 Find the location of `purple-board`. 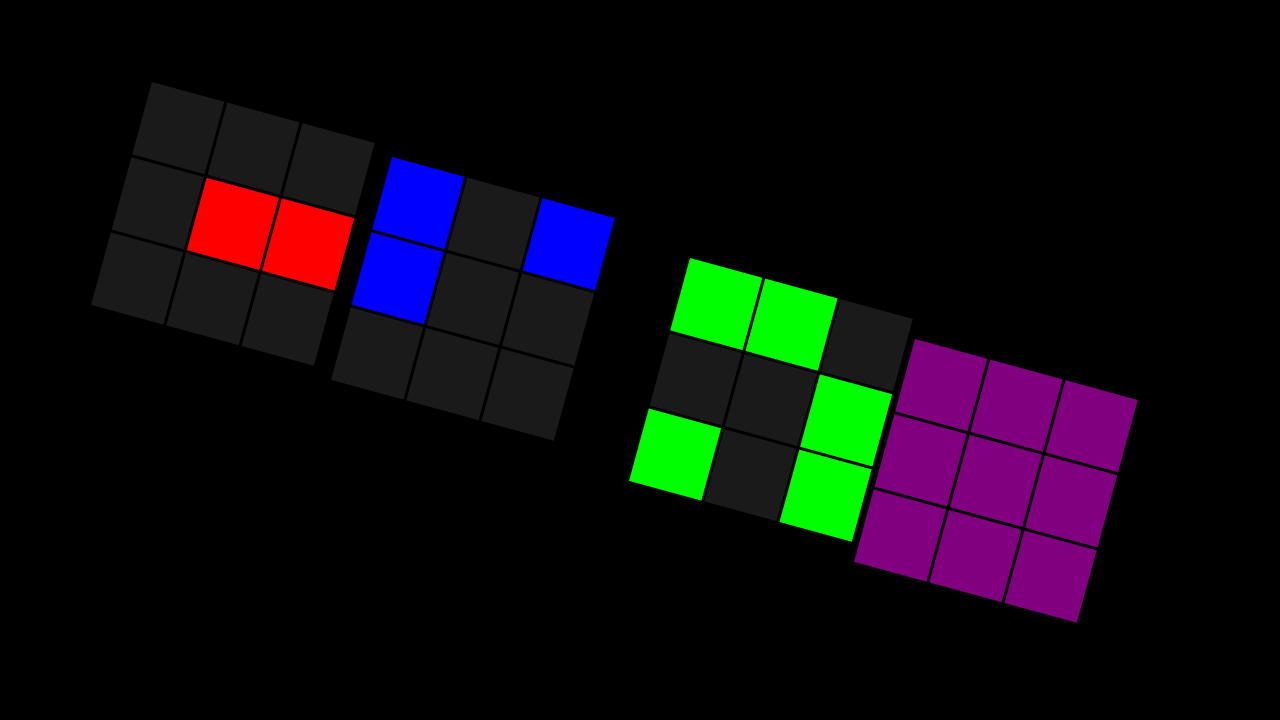

purple-board is located at coordinates (996, 481).